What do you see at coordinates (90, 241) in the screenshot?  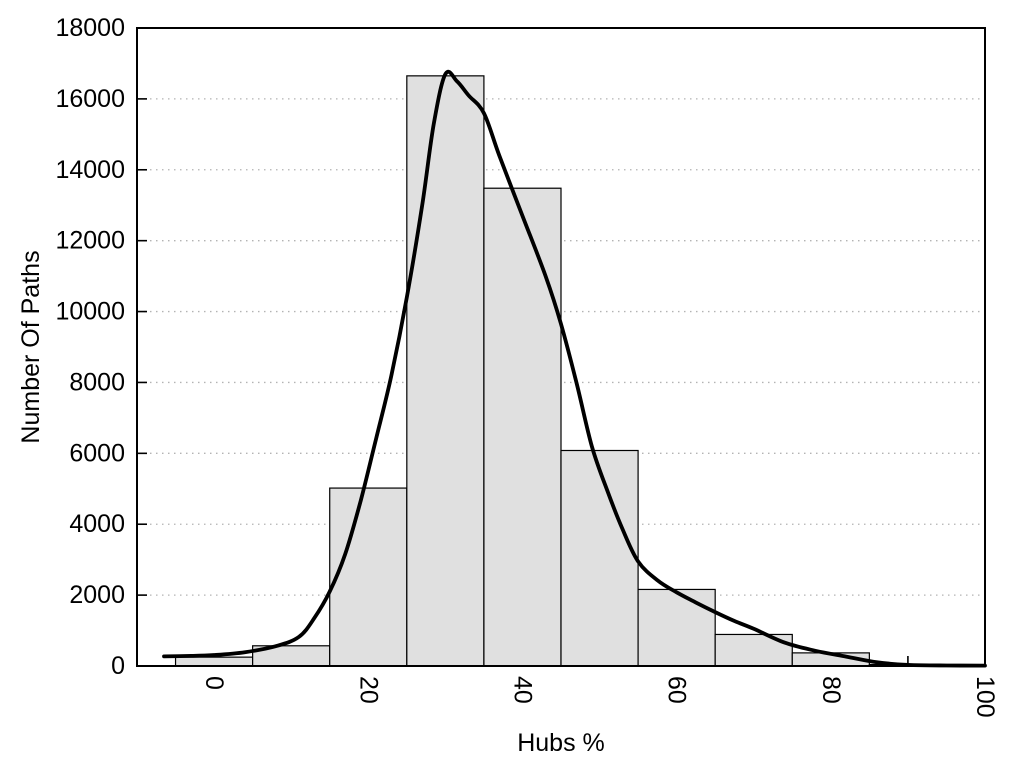 I see `y-tick-label: 12000` at bounding box center [90, 241].